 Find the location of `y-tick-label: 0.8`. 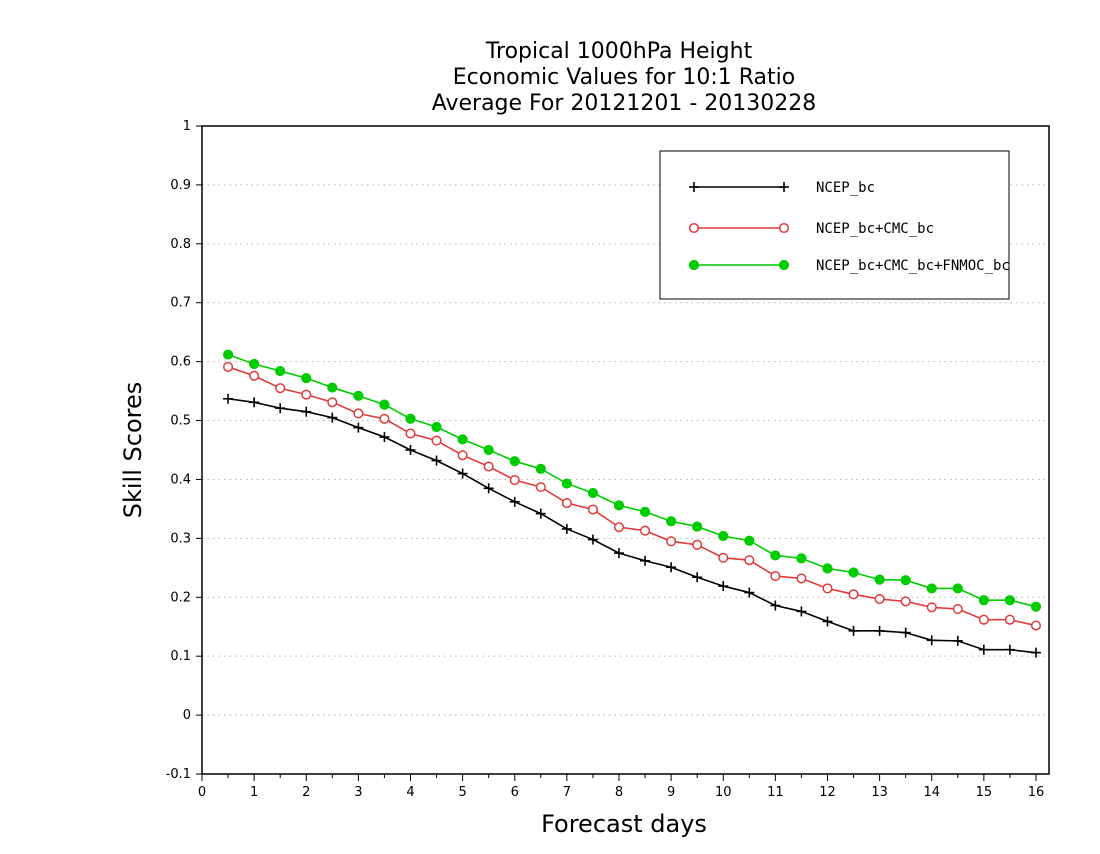

y-tick-label: 0.8 is located at coordinates (180, 244).